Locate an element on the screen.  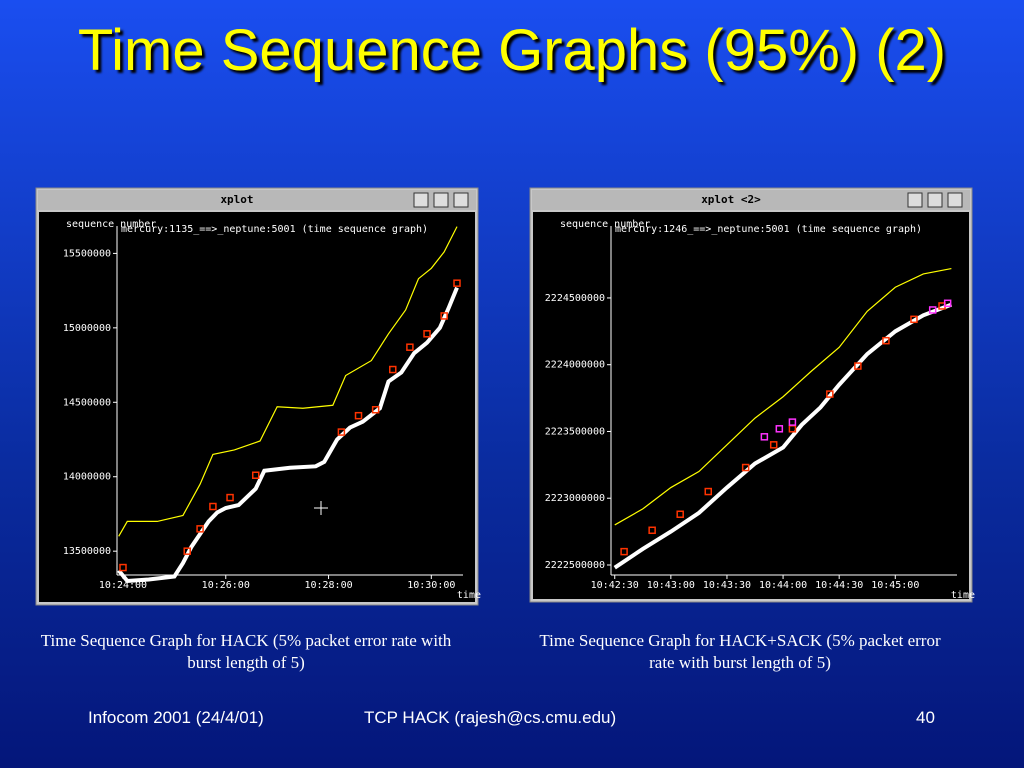
x-tick-label: 10:24:00 is located at coordinates (123, 585).